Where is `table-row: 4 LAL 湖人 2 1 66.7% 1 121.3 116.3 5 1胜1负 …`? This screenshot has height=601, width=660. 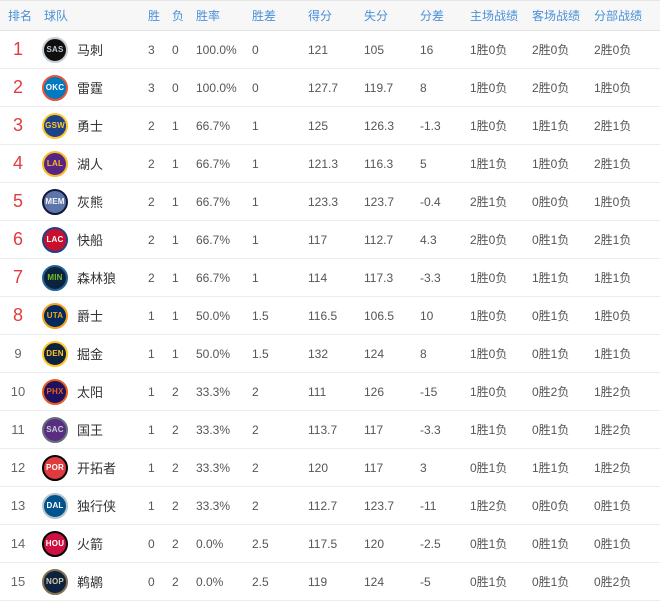
table-row: 4 LAL 湖人 2 1 66.7% 1 121.3 116.3 5 1胜1负 … is located at coordinates (330, 164).